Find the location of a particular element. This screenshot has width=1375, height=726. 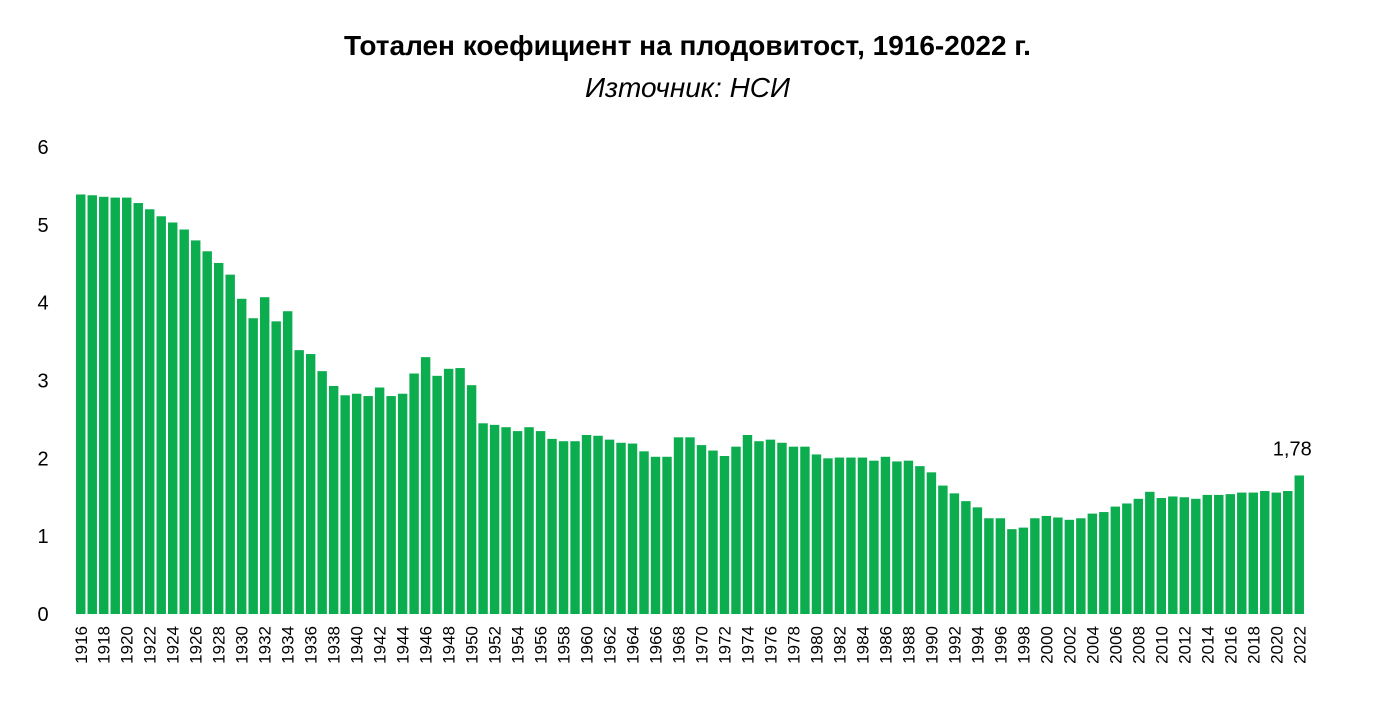

bar-1937 is located at coordinates (322, 492).